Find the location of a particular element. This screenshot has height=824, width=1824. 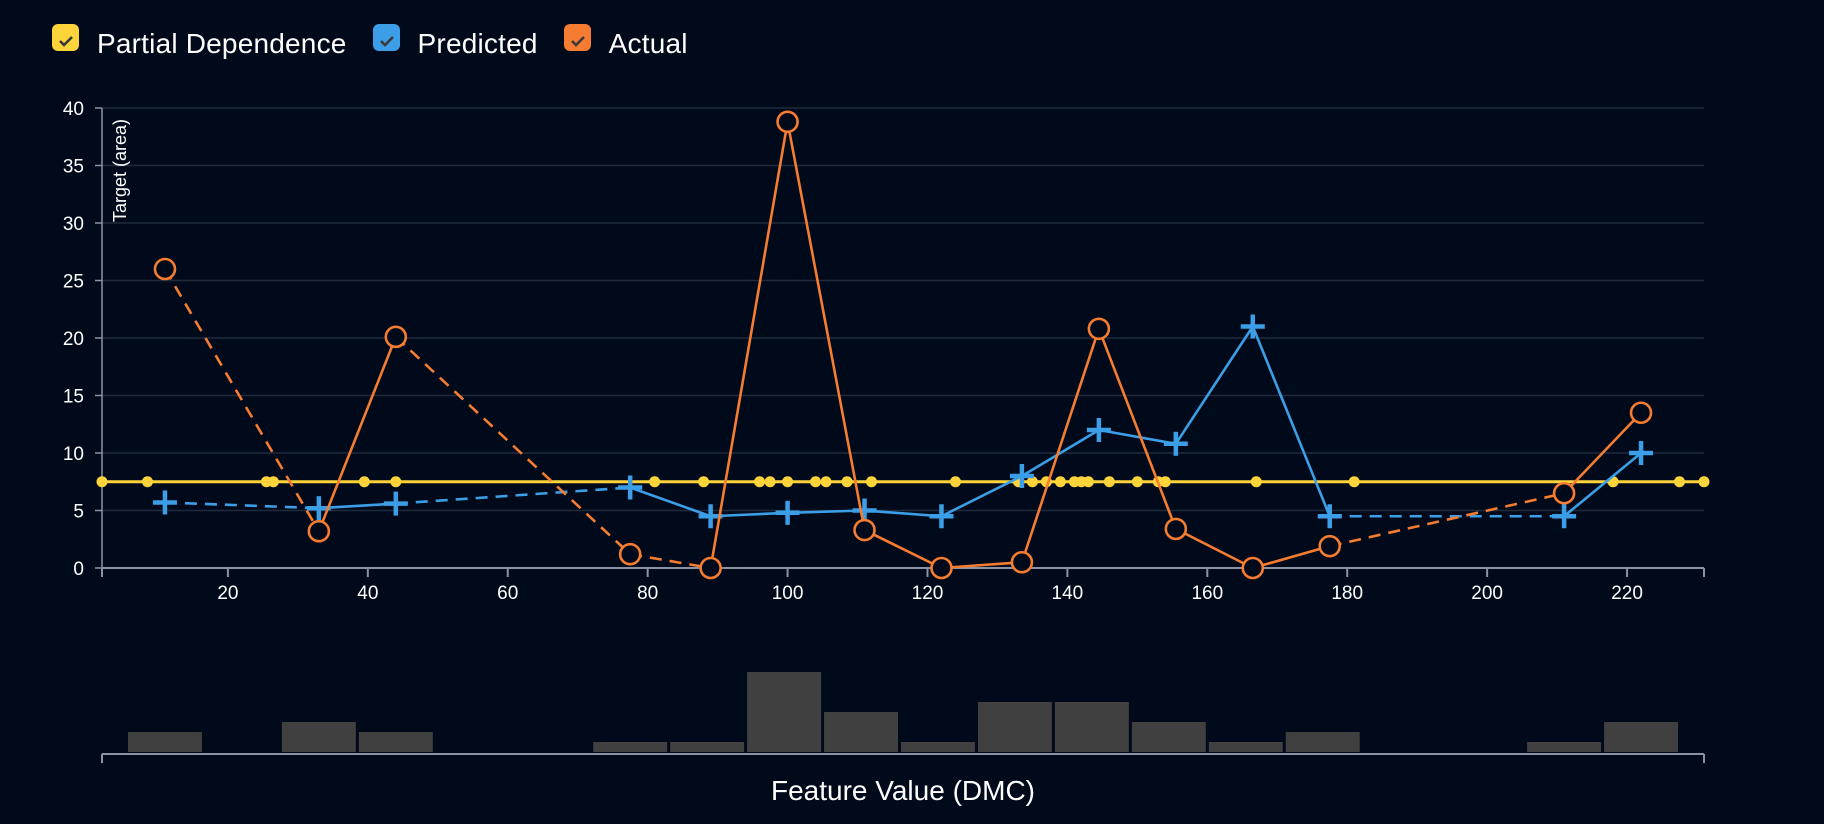

y-tick-label: 35 is located at coordinates (73, 167).